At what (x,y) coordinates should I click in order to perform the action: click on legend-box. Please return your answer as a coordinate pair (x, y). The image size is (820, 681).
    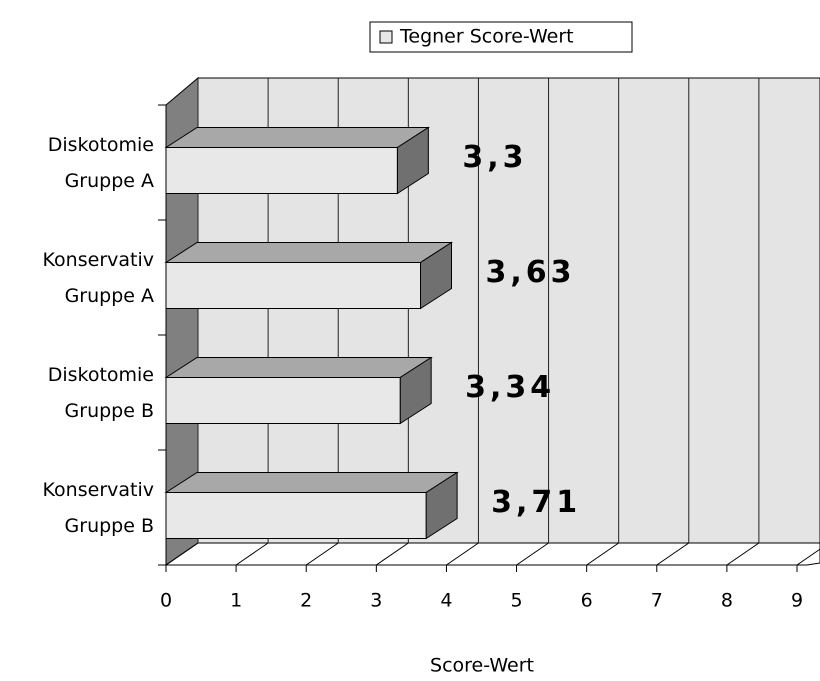
    Looking at the image, I should click on (501, 37).